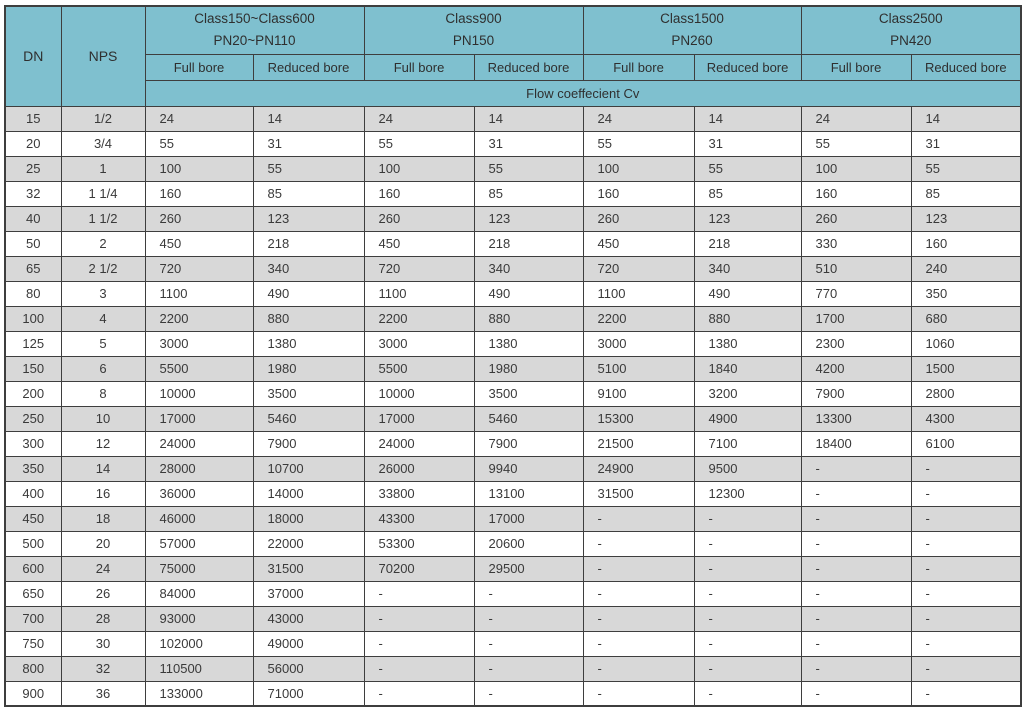 This screenshot has width=1024, height=723. I want to click on nps-cell: 30, so click(103, 643).